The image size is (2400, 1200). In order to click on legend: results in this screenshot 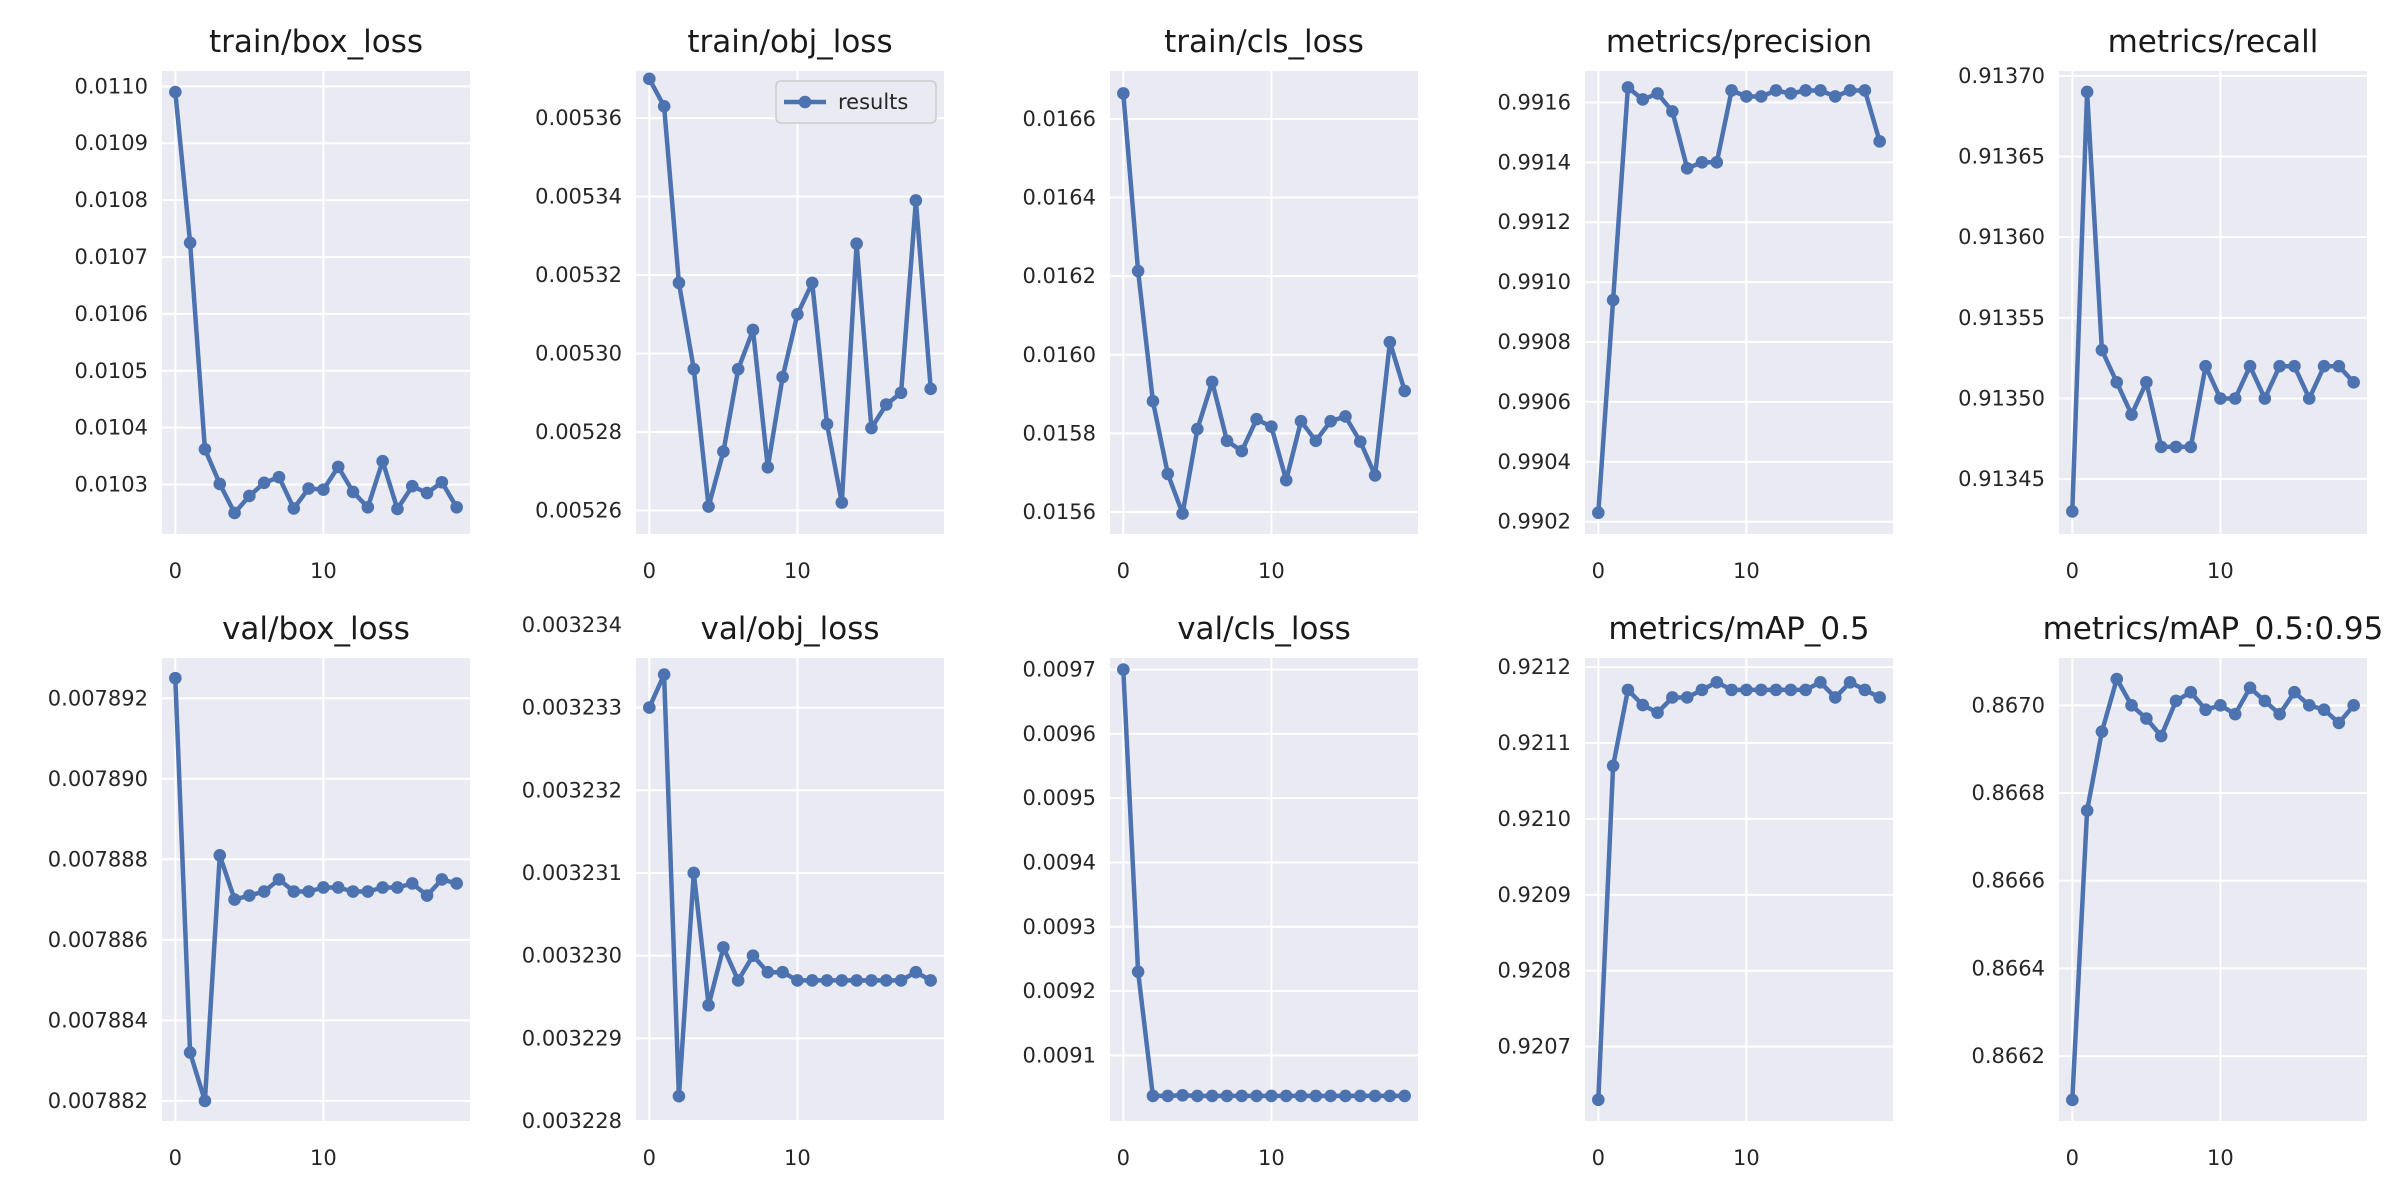, I will do `click(856, 102)`.